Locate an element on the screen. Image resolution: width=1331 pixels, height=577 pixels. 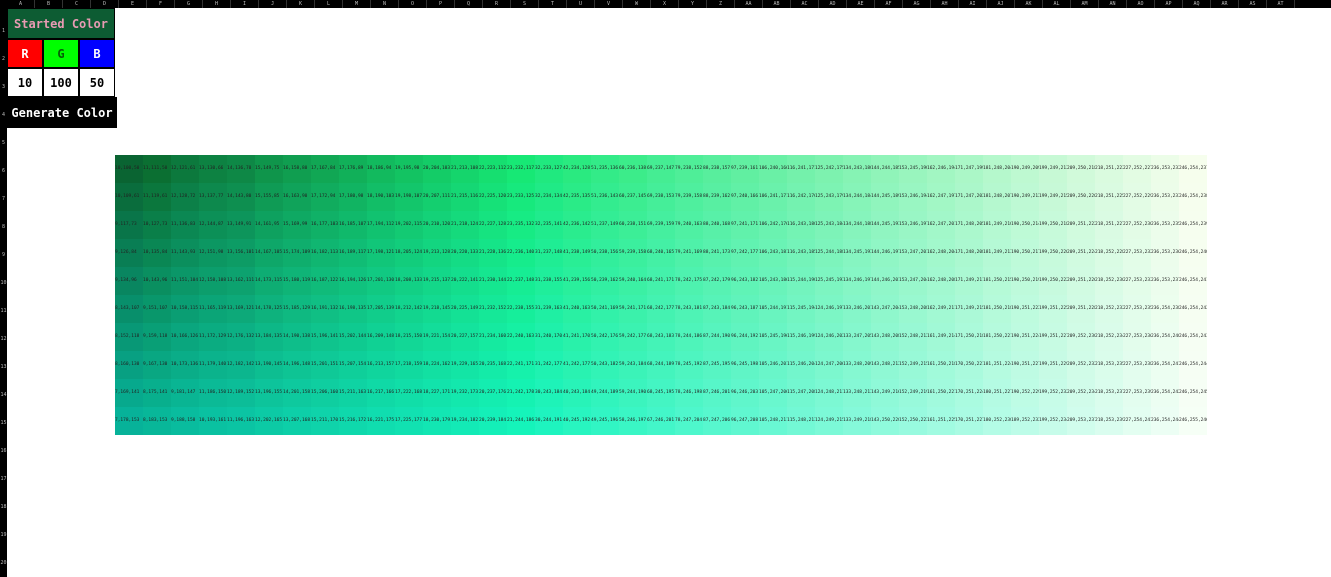
gradient-cell: 170,251,224 is located at coordinates (969, 393).